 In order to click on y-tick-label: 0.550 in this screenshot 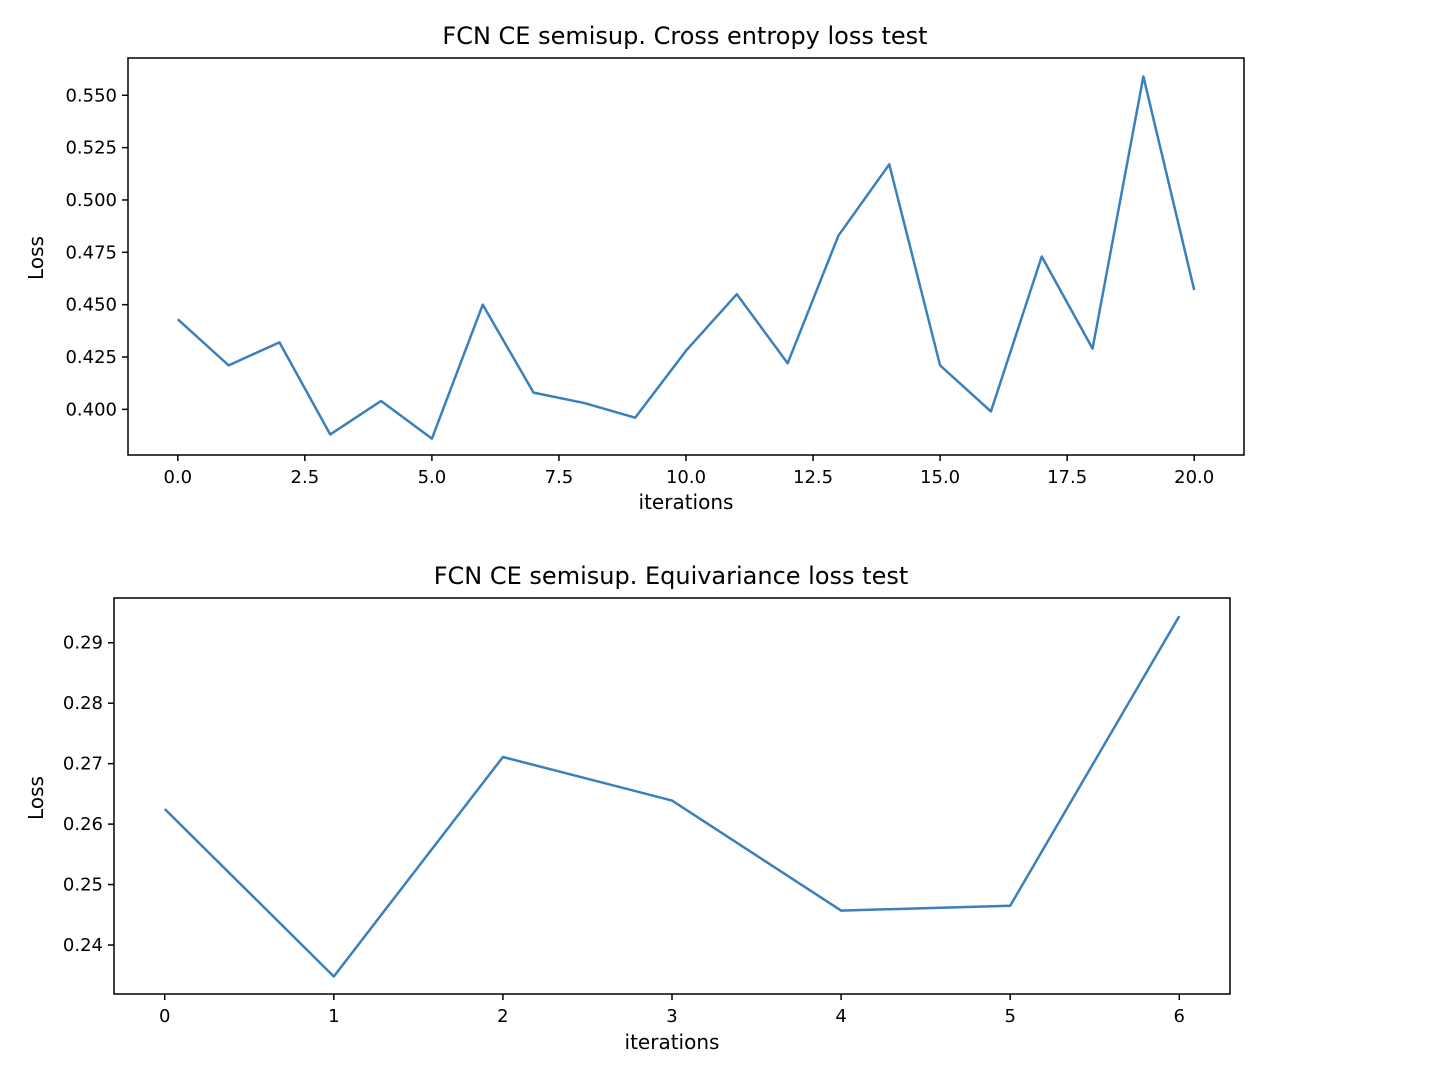, I will do `click(91, 95)`.